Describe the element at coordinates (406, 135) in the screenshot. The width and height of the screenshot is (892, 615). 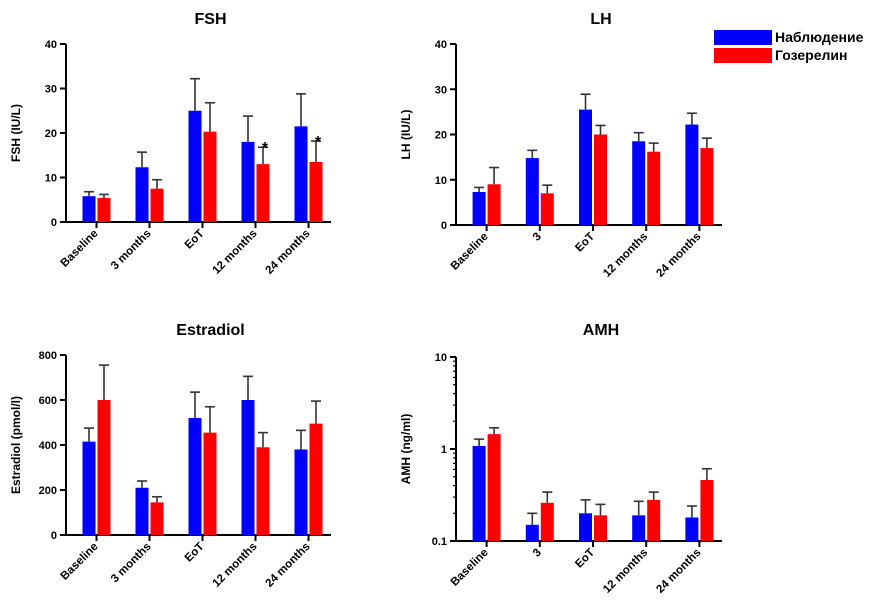
I see `y-axis-label: LH (IU/L)` at that location.